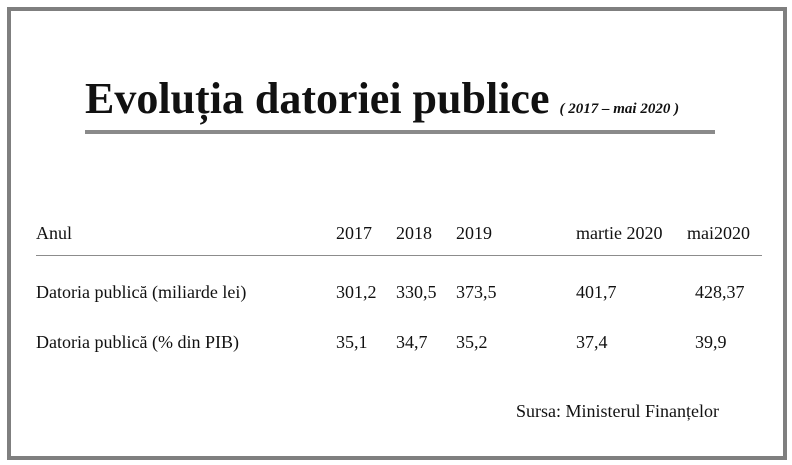 The image size is (792, 465). Describe the element at coordinates (592, 342) in the screenshot. I see `table-cell: 37,4` at that location.